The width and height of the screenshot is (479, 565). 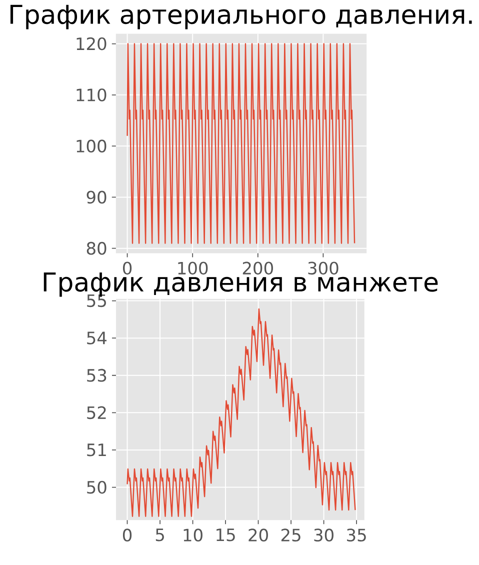 What do you see at coordinates (193, 268) in the screenshot?
I see `x-tick-label: 100` at bounding box center [193, 268].